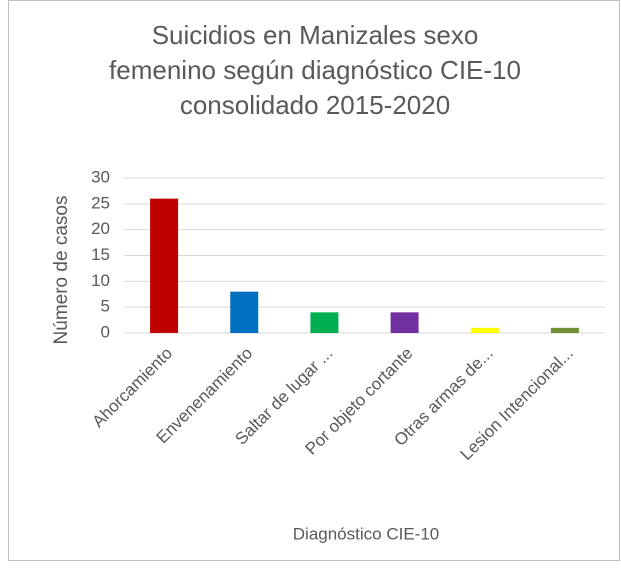 Image resolution: width=621 pixels, height=571 pixels. What do you see at coordinates (105, 306) in the screenshot?
I see `y-tick-label: 5` at bounding box center [105, 306].